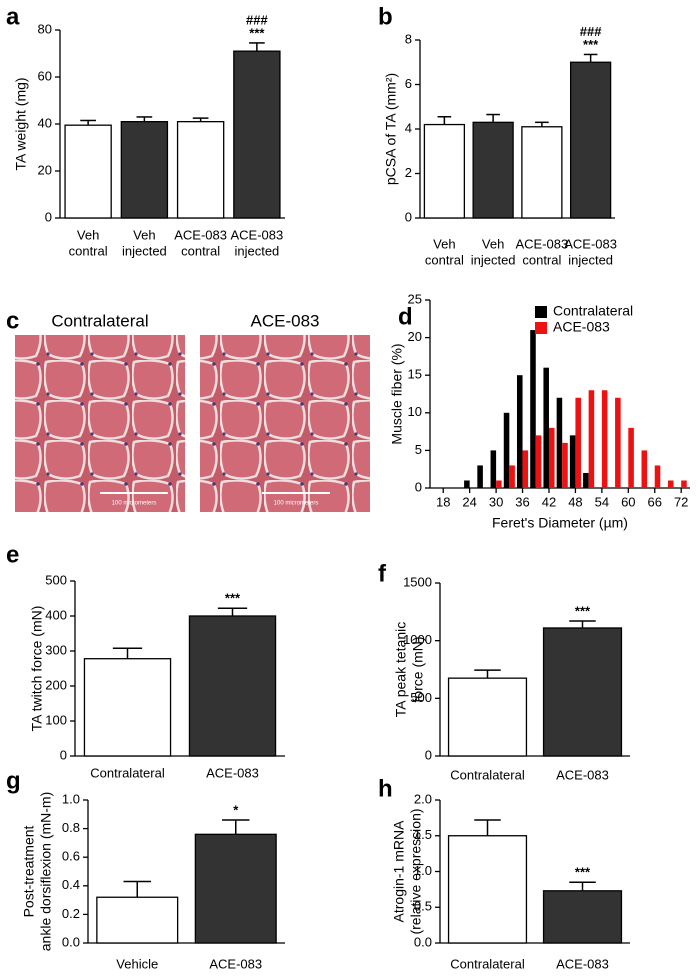 This screenshot has height=976, width=697. I want to click on y-tick-label: 20, so click(415, 336).